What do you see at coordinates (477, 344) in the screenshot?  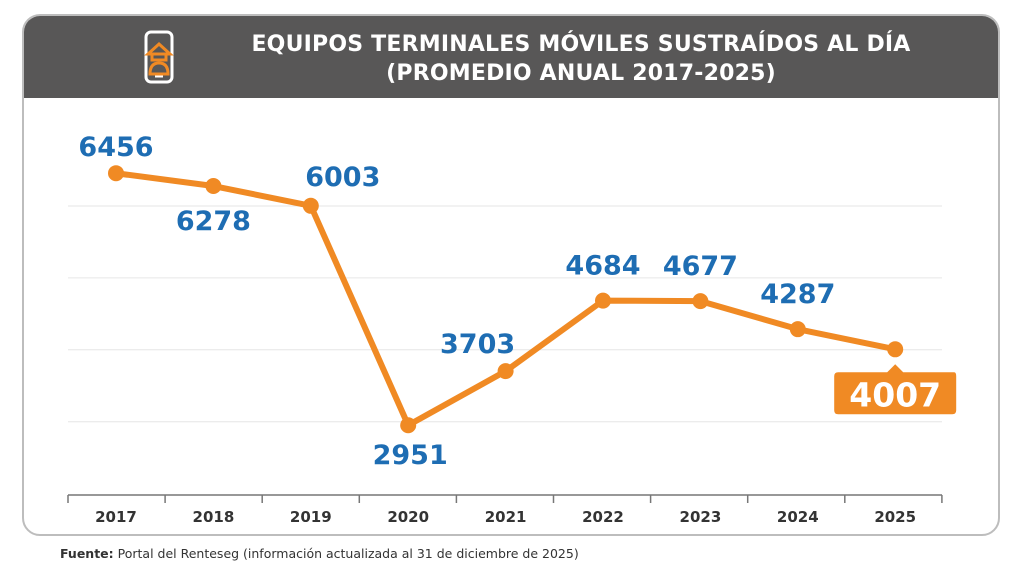 I see `data-label: 3703` at bounding box center [477, 344].